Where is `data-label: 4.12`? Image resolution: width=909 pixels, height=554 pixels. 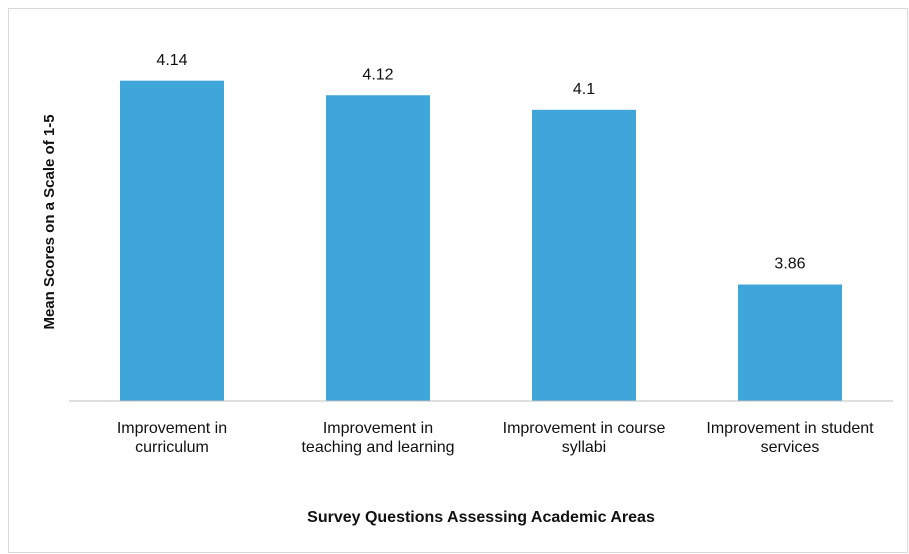 data-label: 4.12 is located at coordinates (377, 74).